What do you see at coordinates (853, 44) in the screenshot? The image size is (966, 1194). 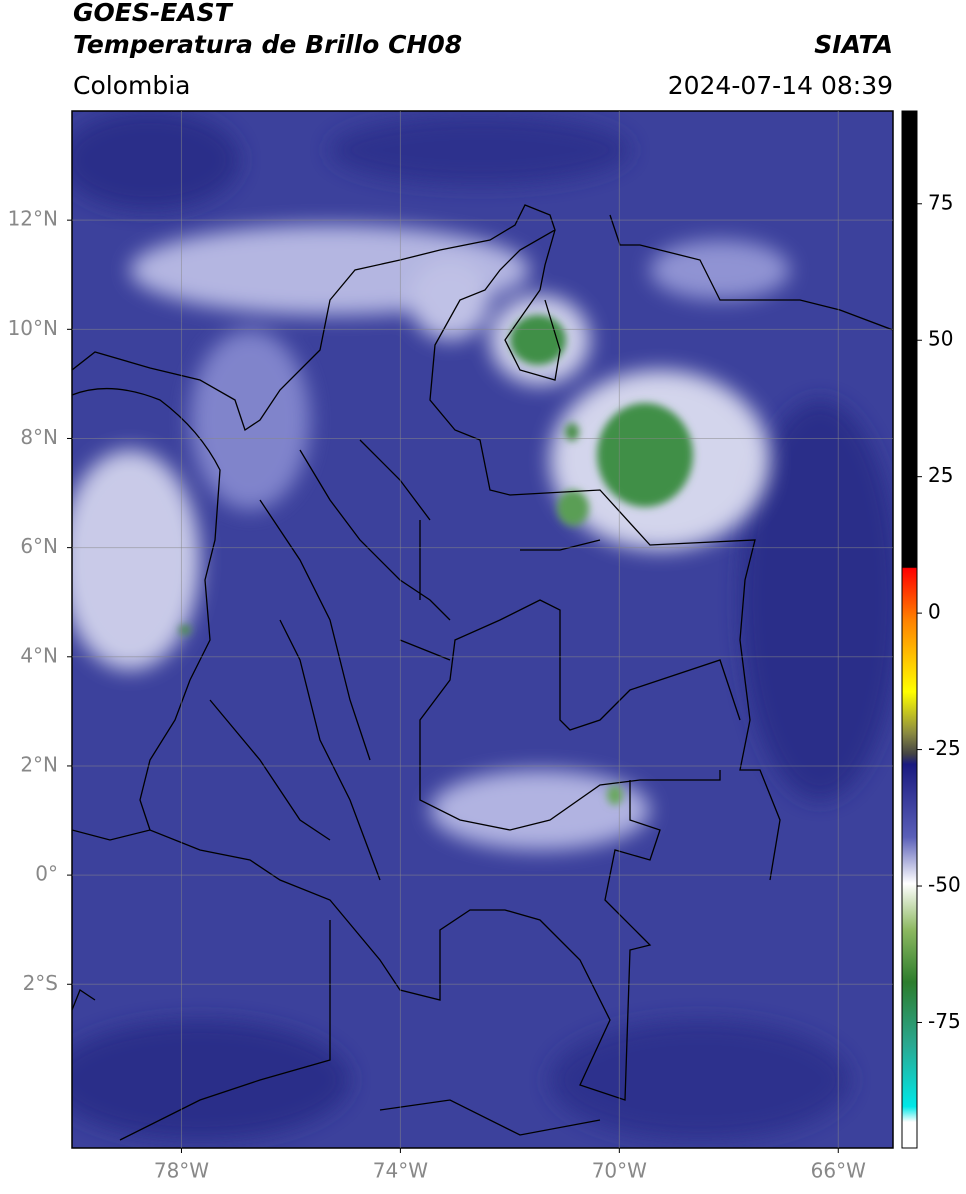 I see `source: SIATA` at bounding box center [853, 44].